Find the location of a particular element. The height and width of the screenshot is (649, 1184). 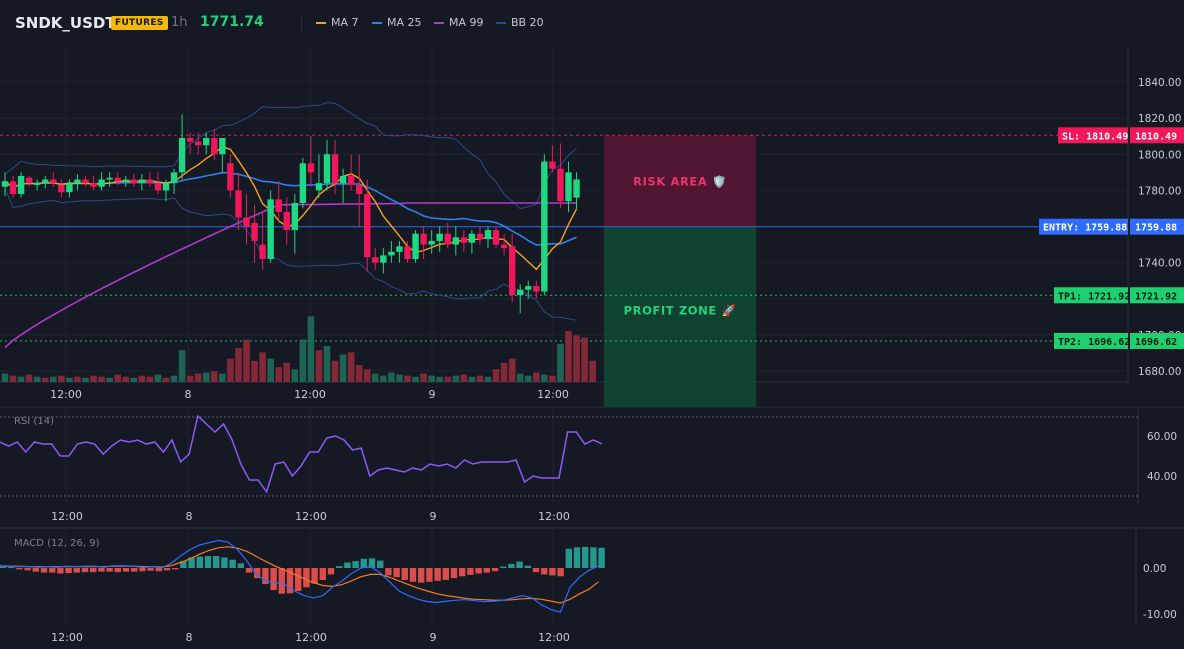

price-axis-label: 1780.00 is located at coordinates (1159, 191).